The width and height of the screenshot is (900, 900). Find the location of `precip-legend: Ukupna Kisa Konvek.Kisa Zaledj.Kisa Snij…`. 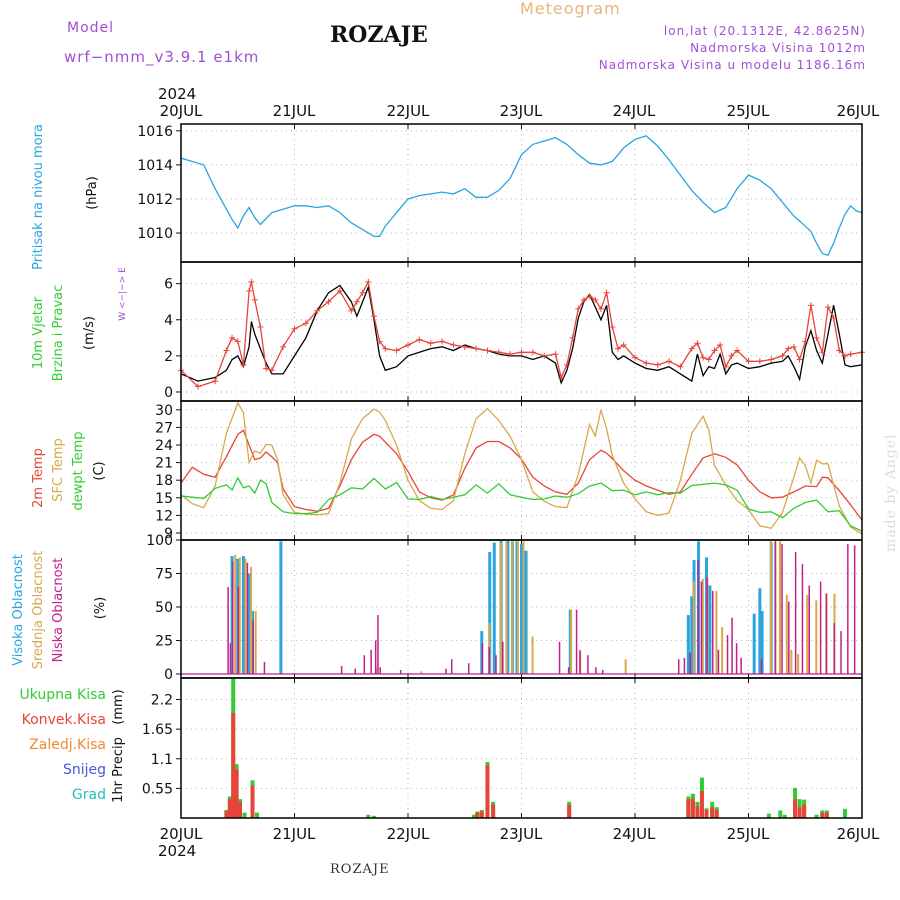

precip-legend: Ukupna Kisa Konvek.Kisa Zaledj.Kisa Snij… is located at coordinates (62, 745).